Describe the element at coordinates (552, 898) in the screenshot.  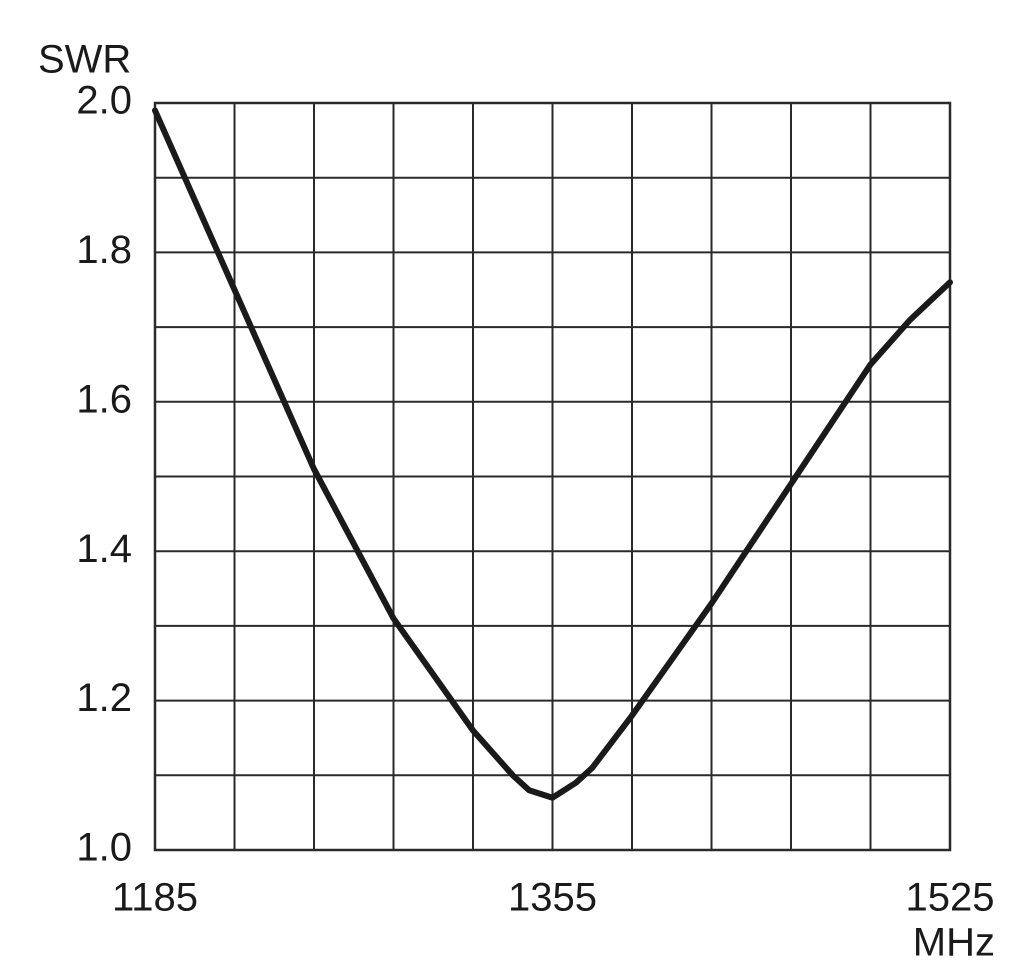
I see `x-tick-label: 1355` at that location.